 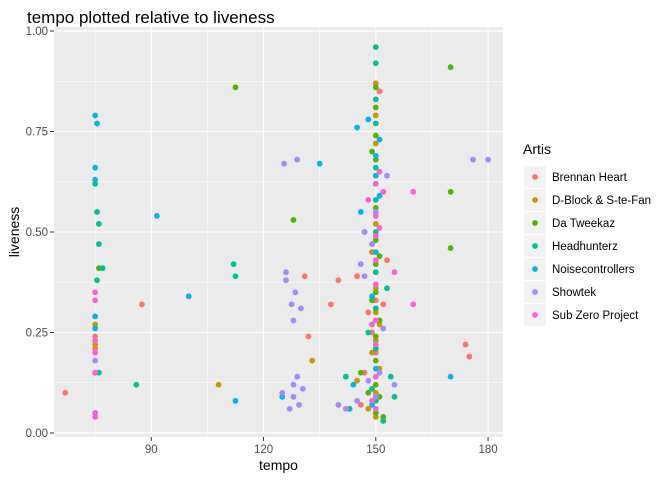 What do you see at coordinates (537, 149) in the screenshot?
I see `legend-title: Artis` at bounding box center [537, 149].